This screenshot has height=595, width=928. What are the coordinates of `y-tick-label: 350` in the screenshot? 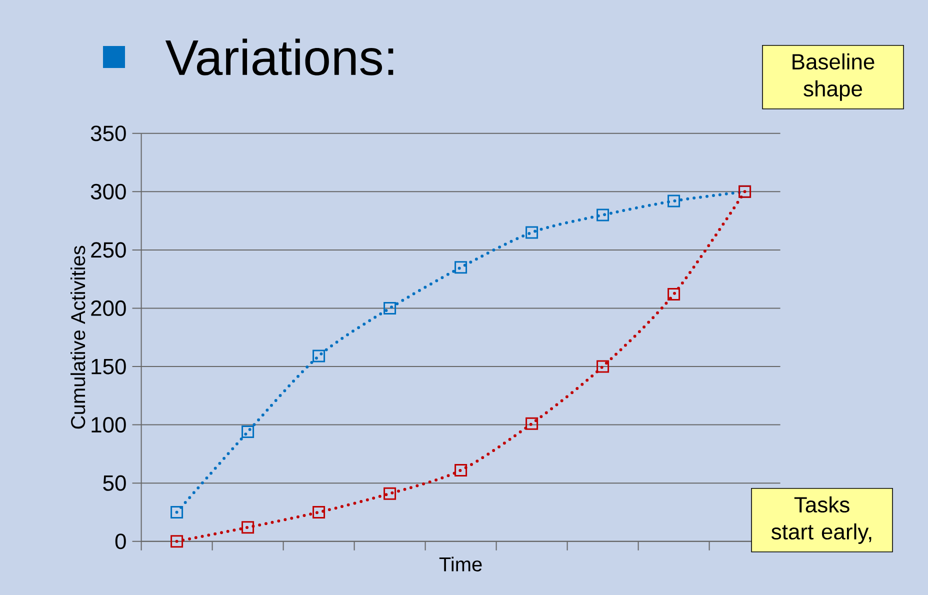 It's located at (108, 134).